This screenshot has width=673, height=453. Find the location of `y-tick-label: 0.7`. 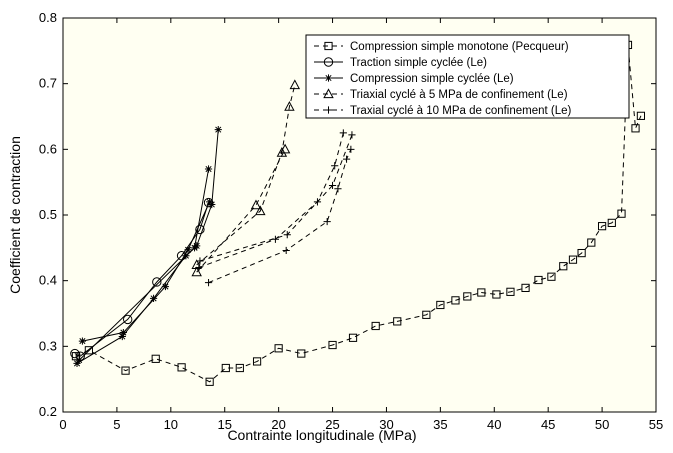

y-tick-label: 0.7 is located at coordinates (48, 83).